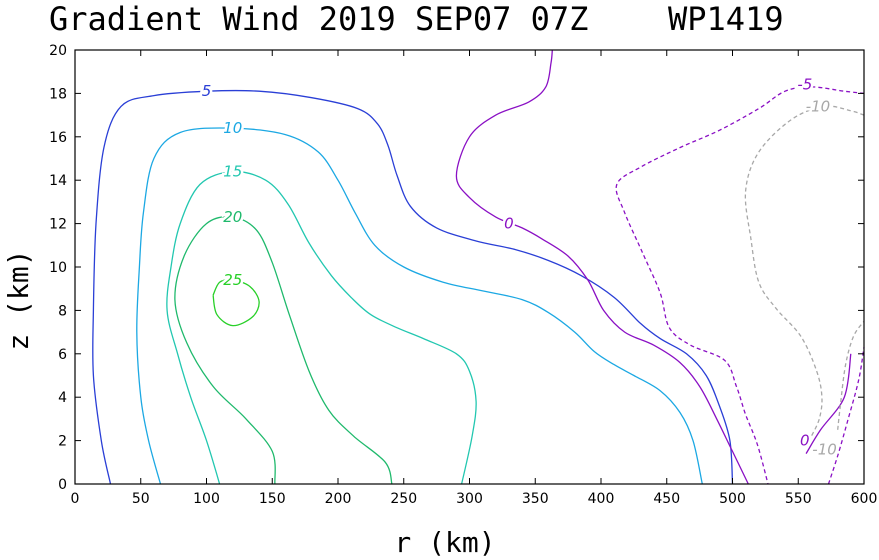  I want to click on x-tick-label-600: 600, so click(864, 499).